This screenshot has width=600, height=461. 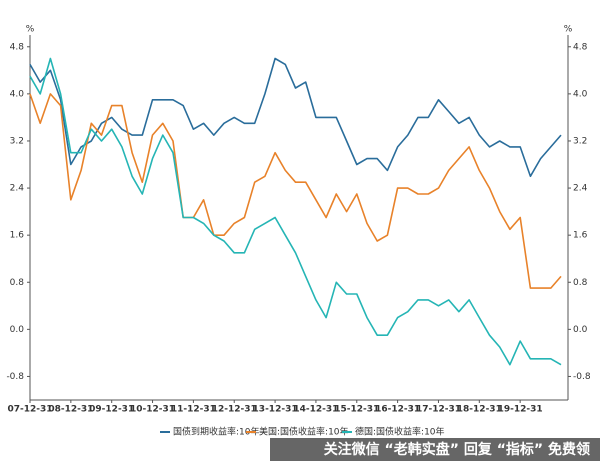 What do you see at coordinates (17, 236) in the screenshot?
I see `y-tick-label: 1.6` at bounding box center [17, 236].